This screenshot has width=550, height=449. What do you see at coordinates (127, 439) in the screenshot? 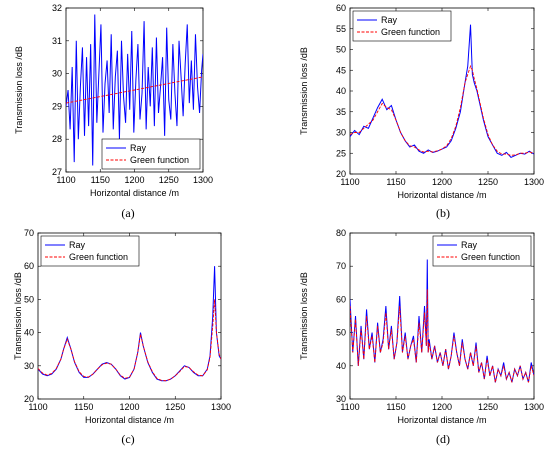
I see `panel-label: (c)` at bounding box center [127, 439].